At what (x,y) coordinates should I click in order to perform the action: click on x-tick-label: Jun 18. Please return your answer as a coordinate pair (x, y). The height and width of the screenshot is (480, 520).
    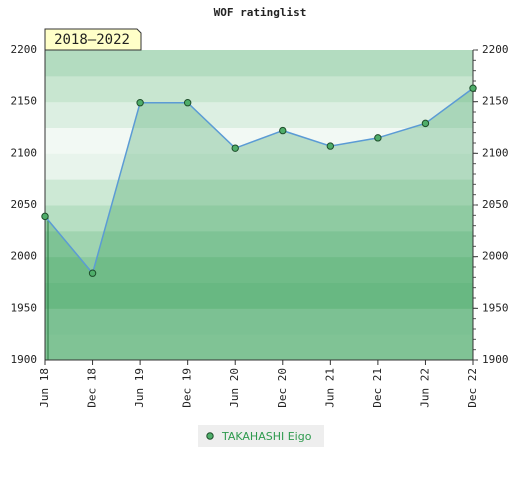
    Looking at the image, I should click on (44, 388).